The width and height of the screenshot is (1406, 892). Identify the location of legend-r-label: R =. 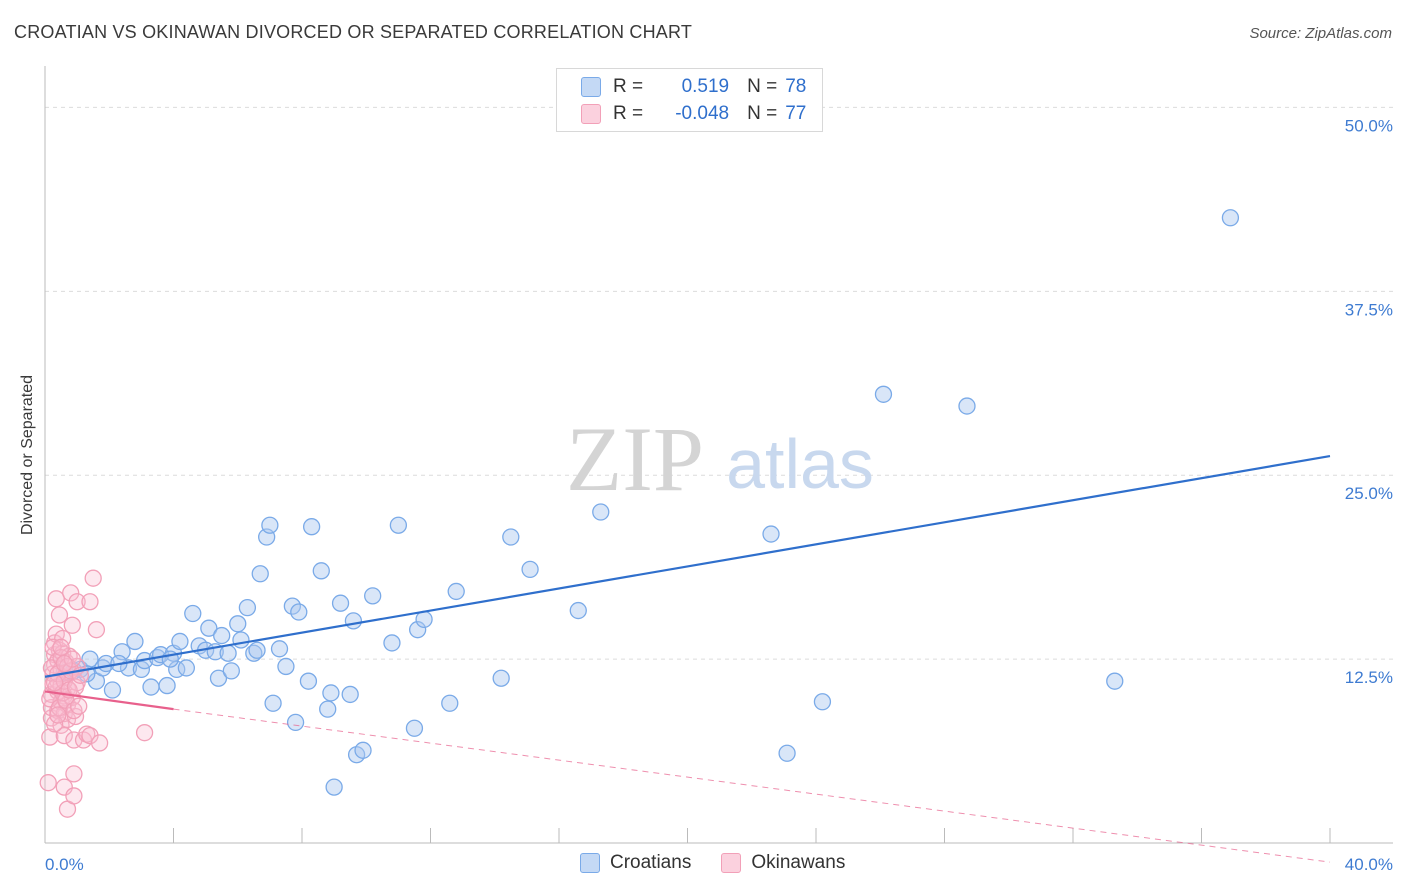
(628, 113).